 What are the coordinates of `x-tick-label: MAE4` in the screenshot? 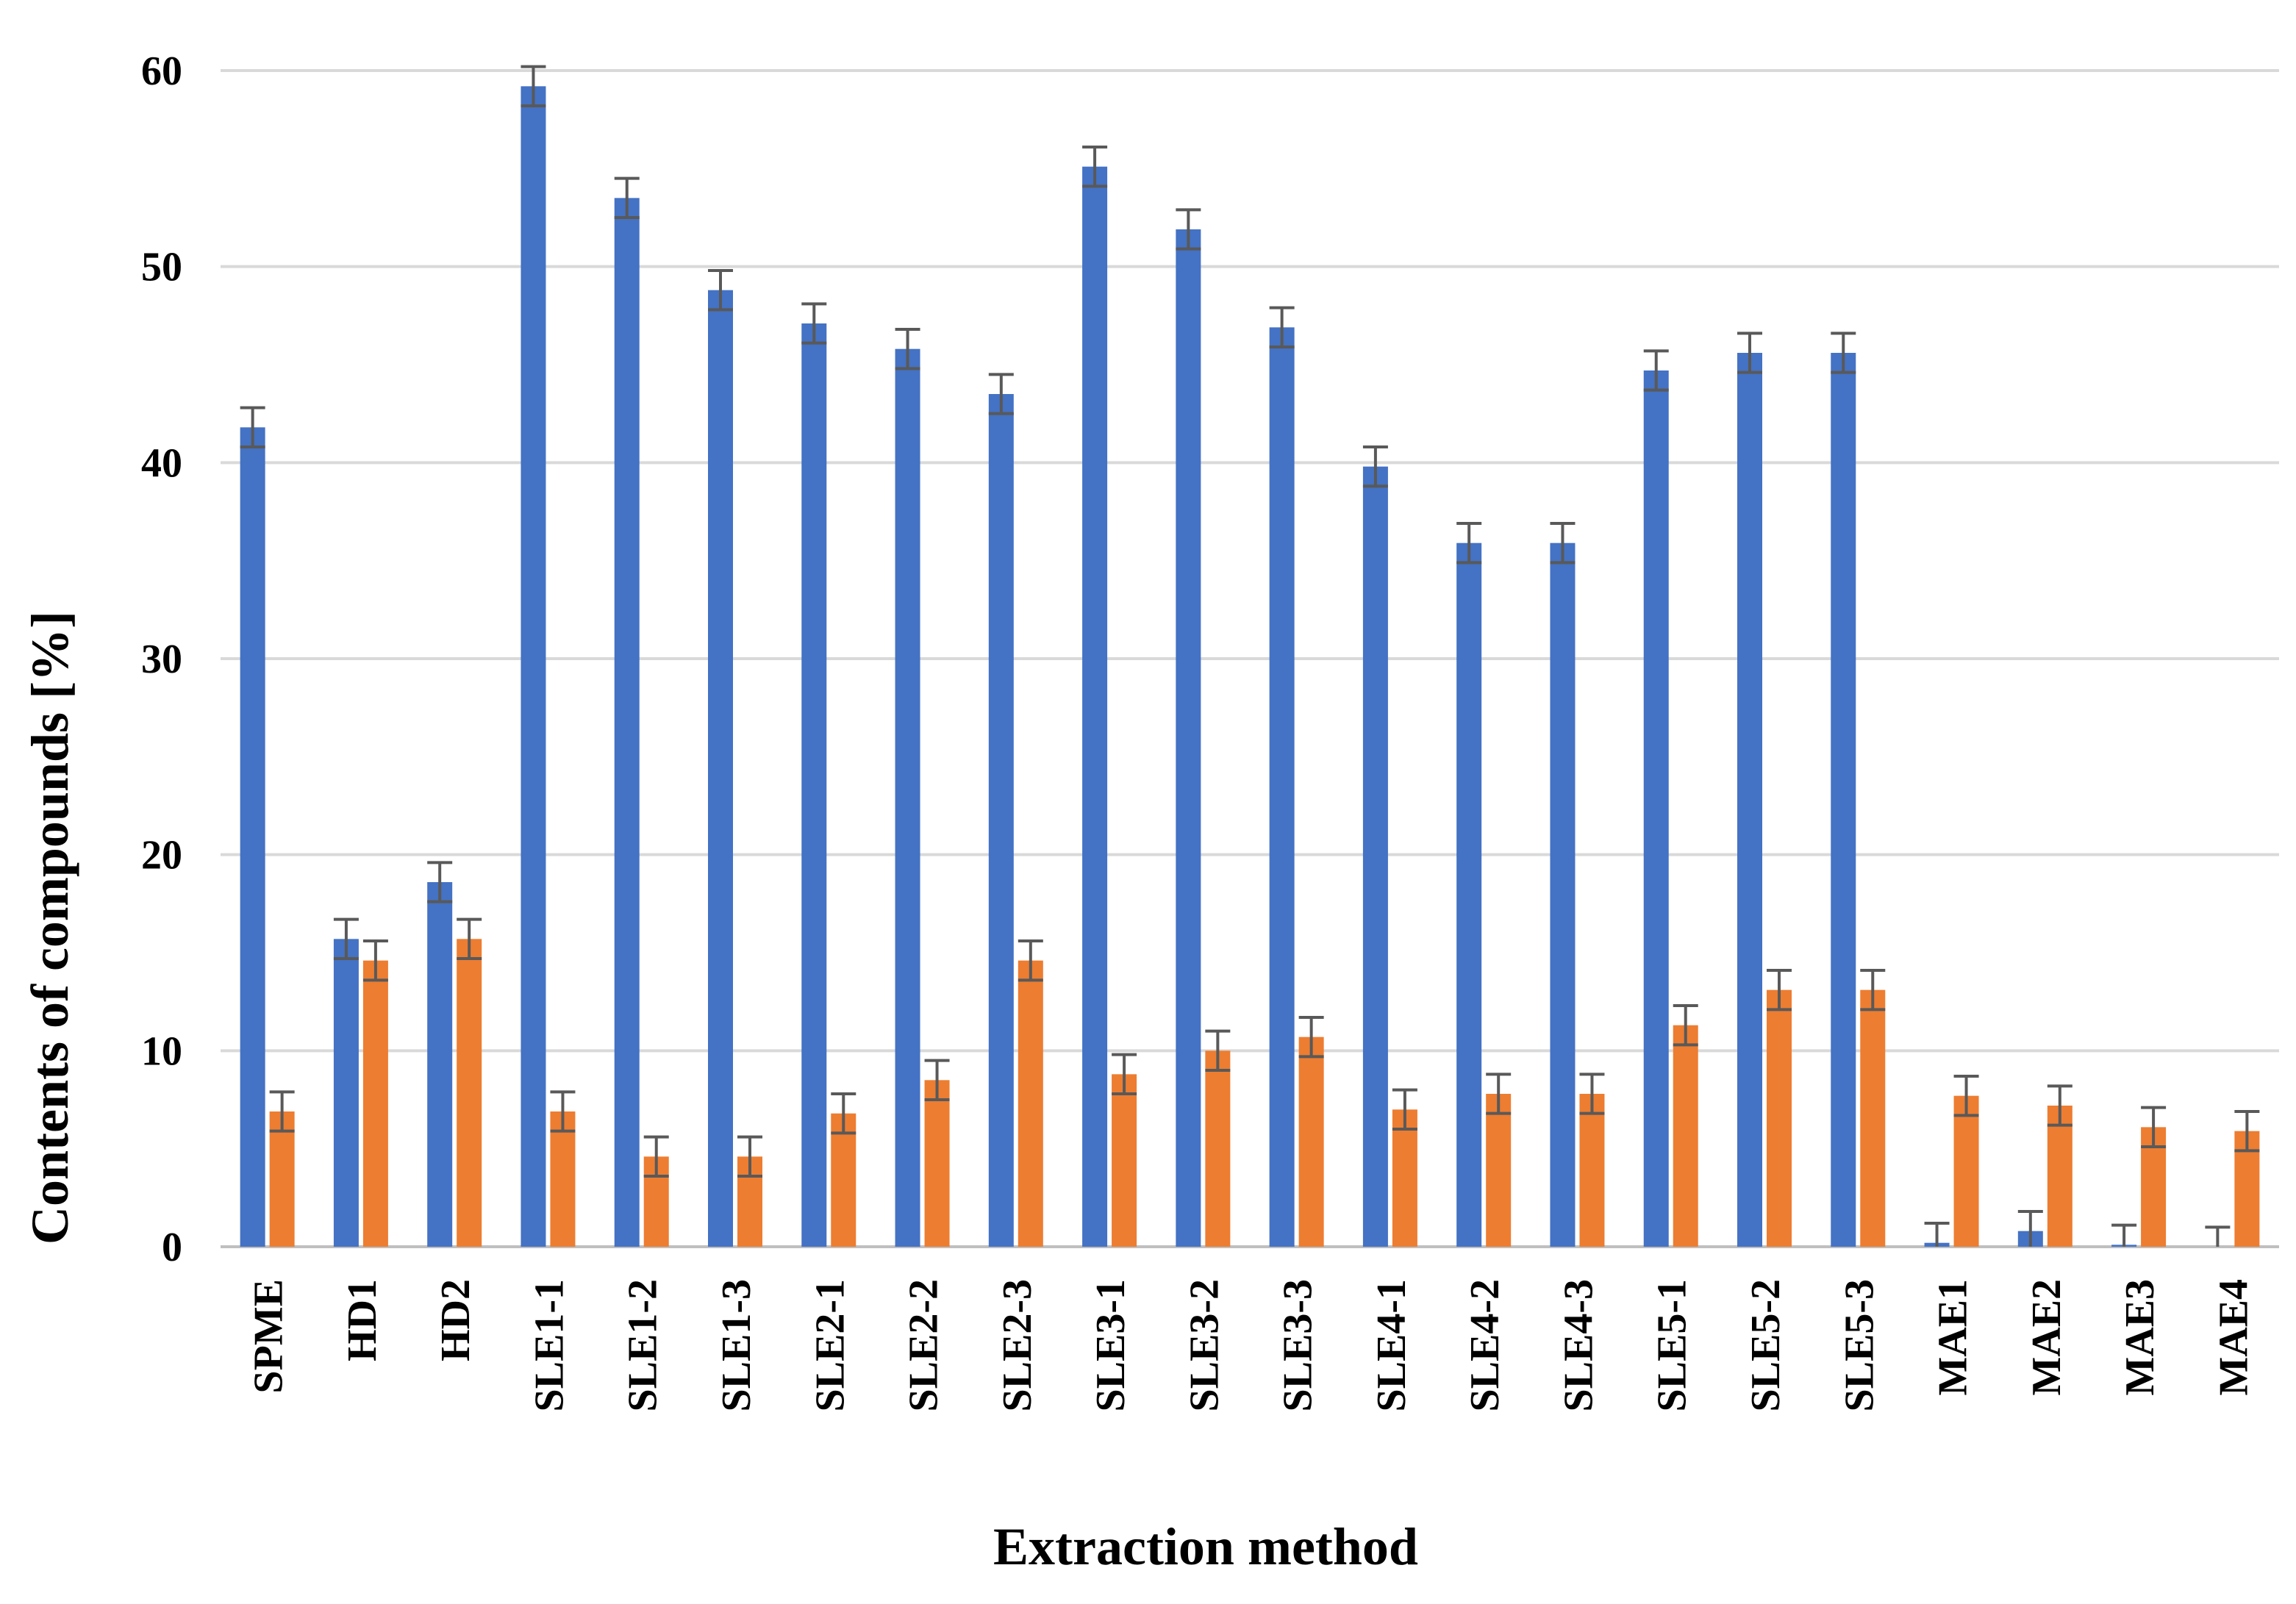 It's located at (2233, 1337).